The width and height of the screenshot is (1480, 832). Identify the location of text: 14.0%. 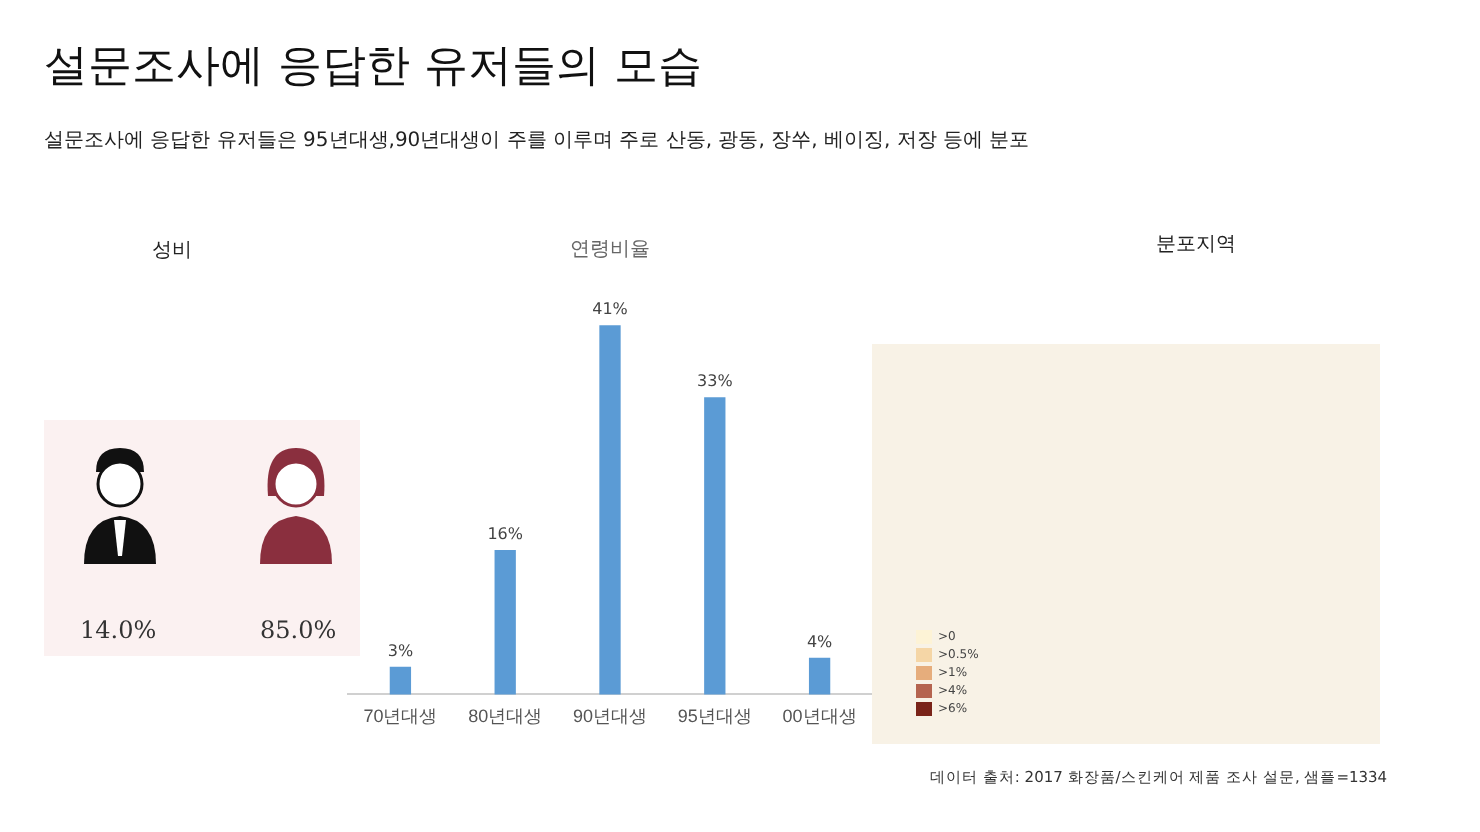
(118, 630).